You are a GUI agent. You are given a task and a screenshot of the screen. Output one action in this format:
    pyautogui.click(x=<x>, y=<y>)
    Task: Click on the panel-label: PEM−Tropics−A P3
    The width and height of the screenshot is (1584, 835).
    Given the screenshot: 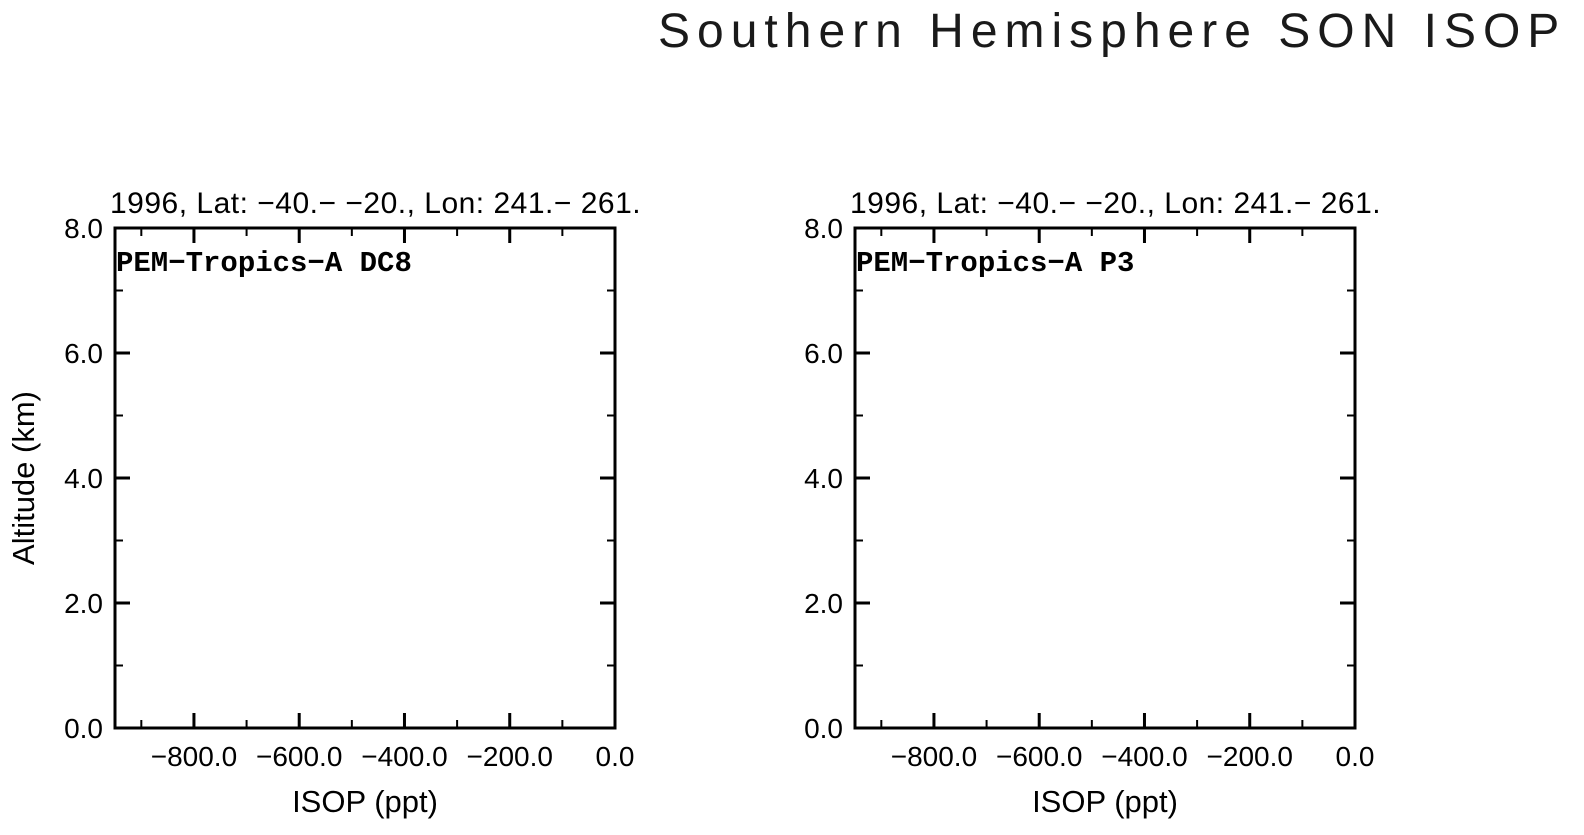 What is the action you would take?
    pyautogui.click(x=995, y=263)
    